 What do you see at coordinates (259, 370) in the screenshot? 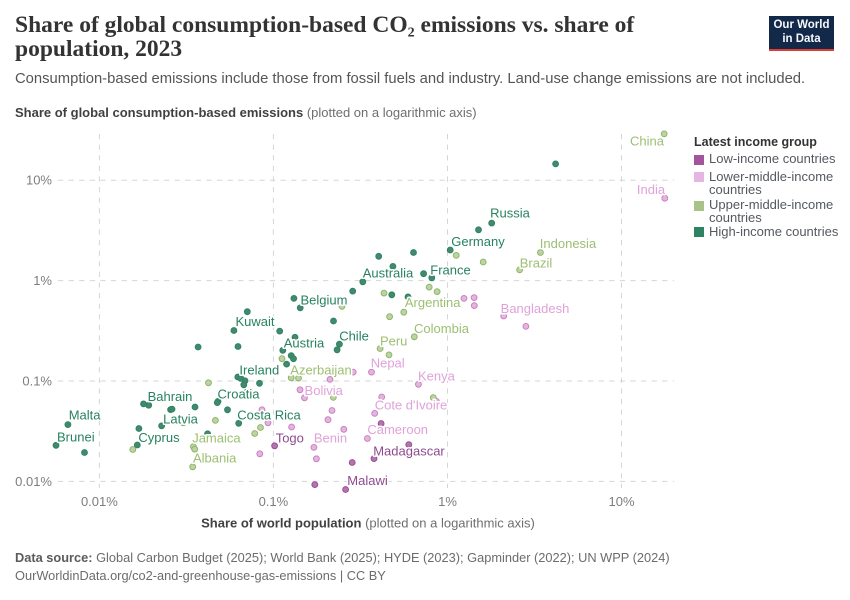
I see `svg-text: Ireland` at bounding box center [259, 370].